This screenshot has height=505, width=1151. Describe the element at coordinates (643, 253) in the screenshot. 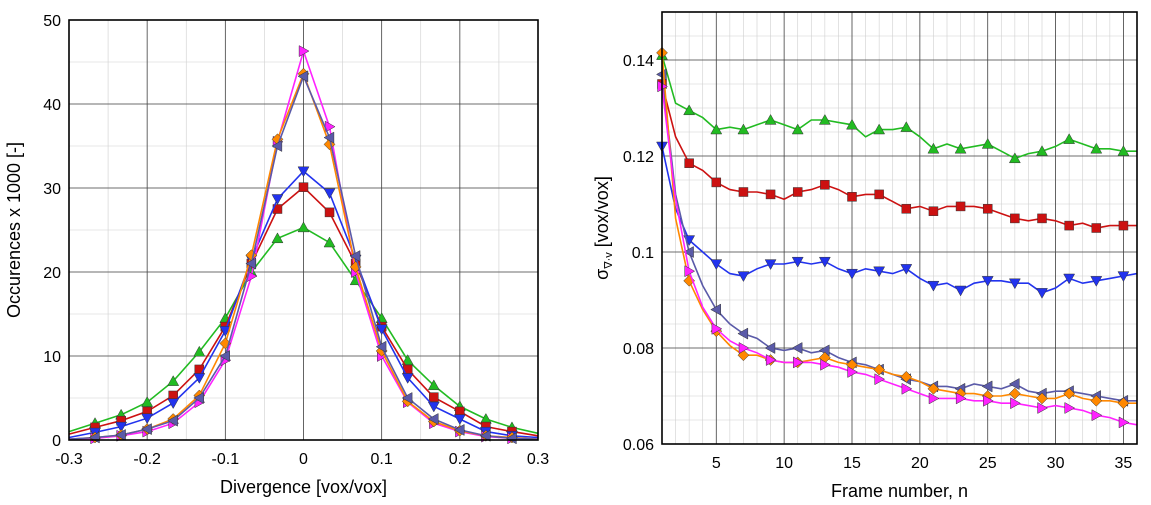

I see `y-tick-label: 0.1` at that location.